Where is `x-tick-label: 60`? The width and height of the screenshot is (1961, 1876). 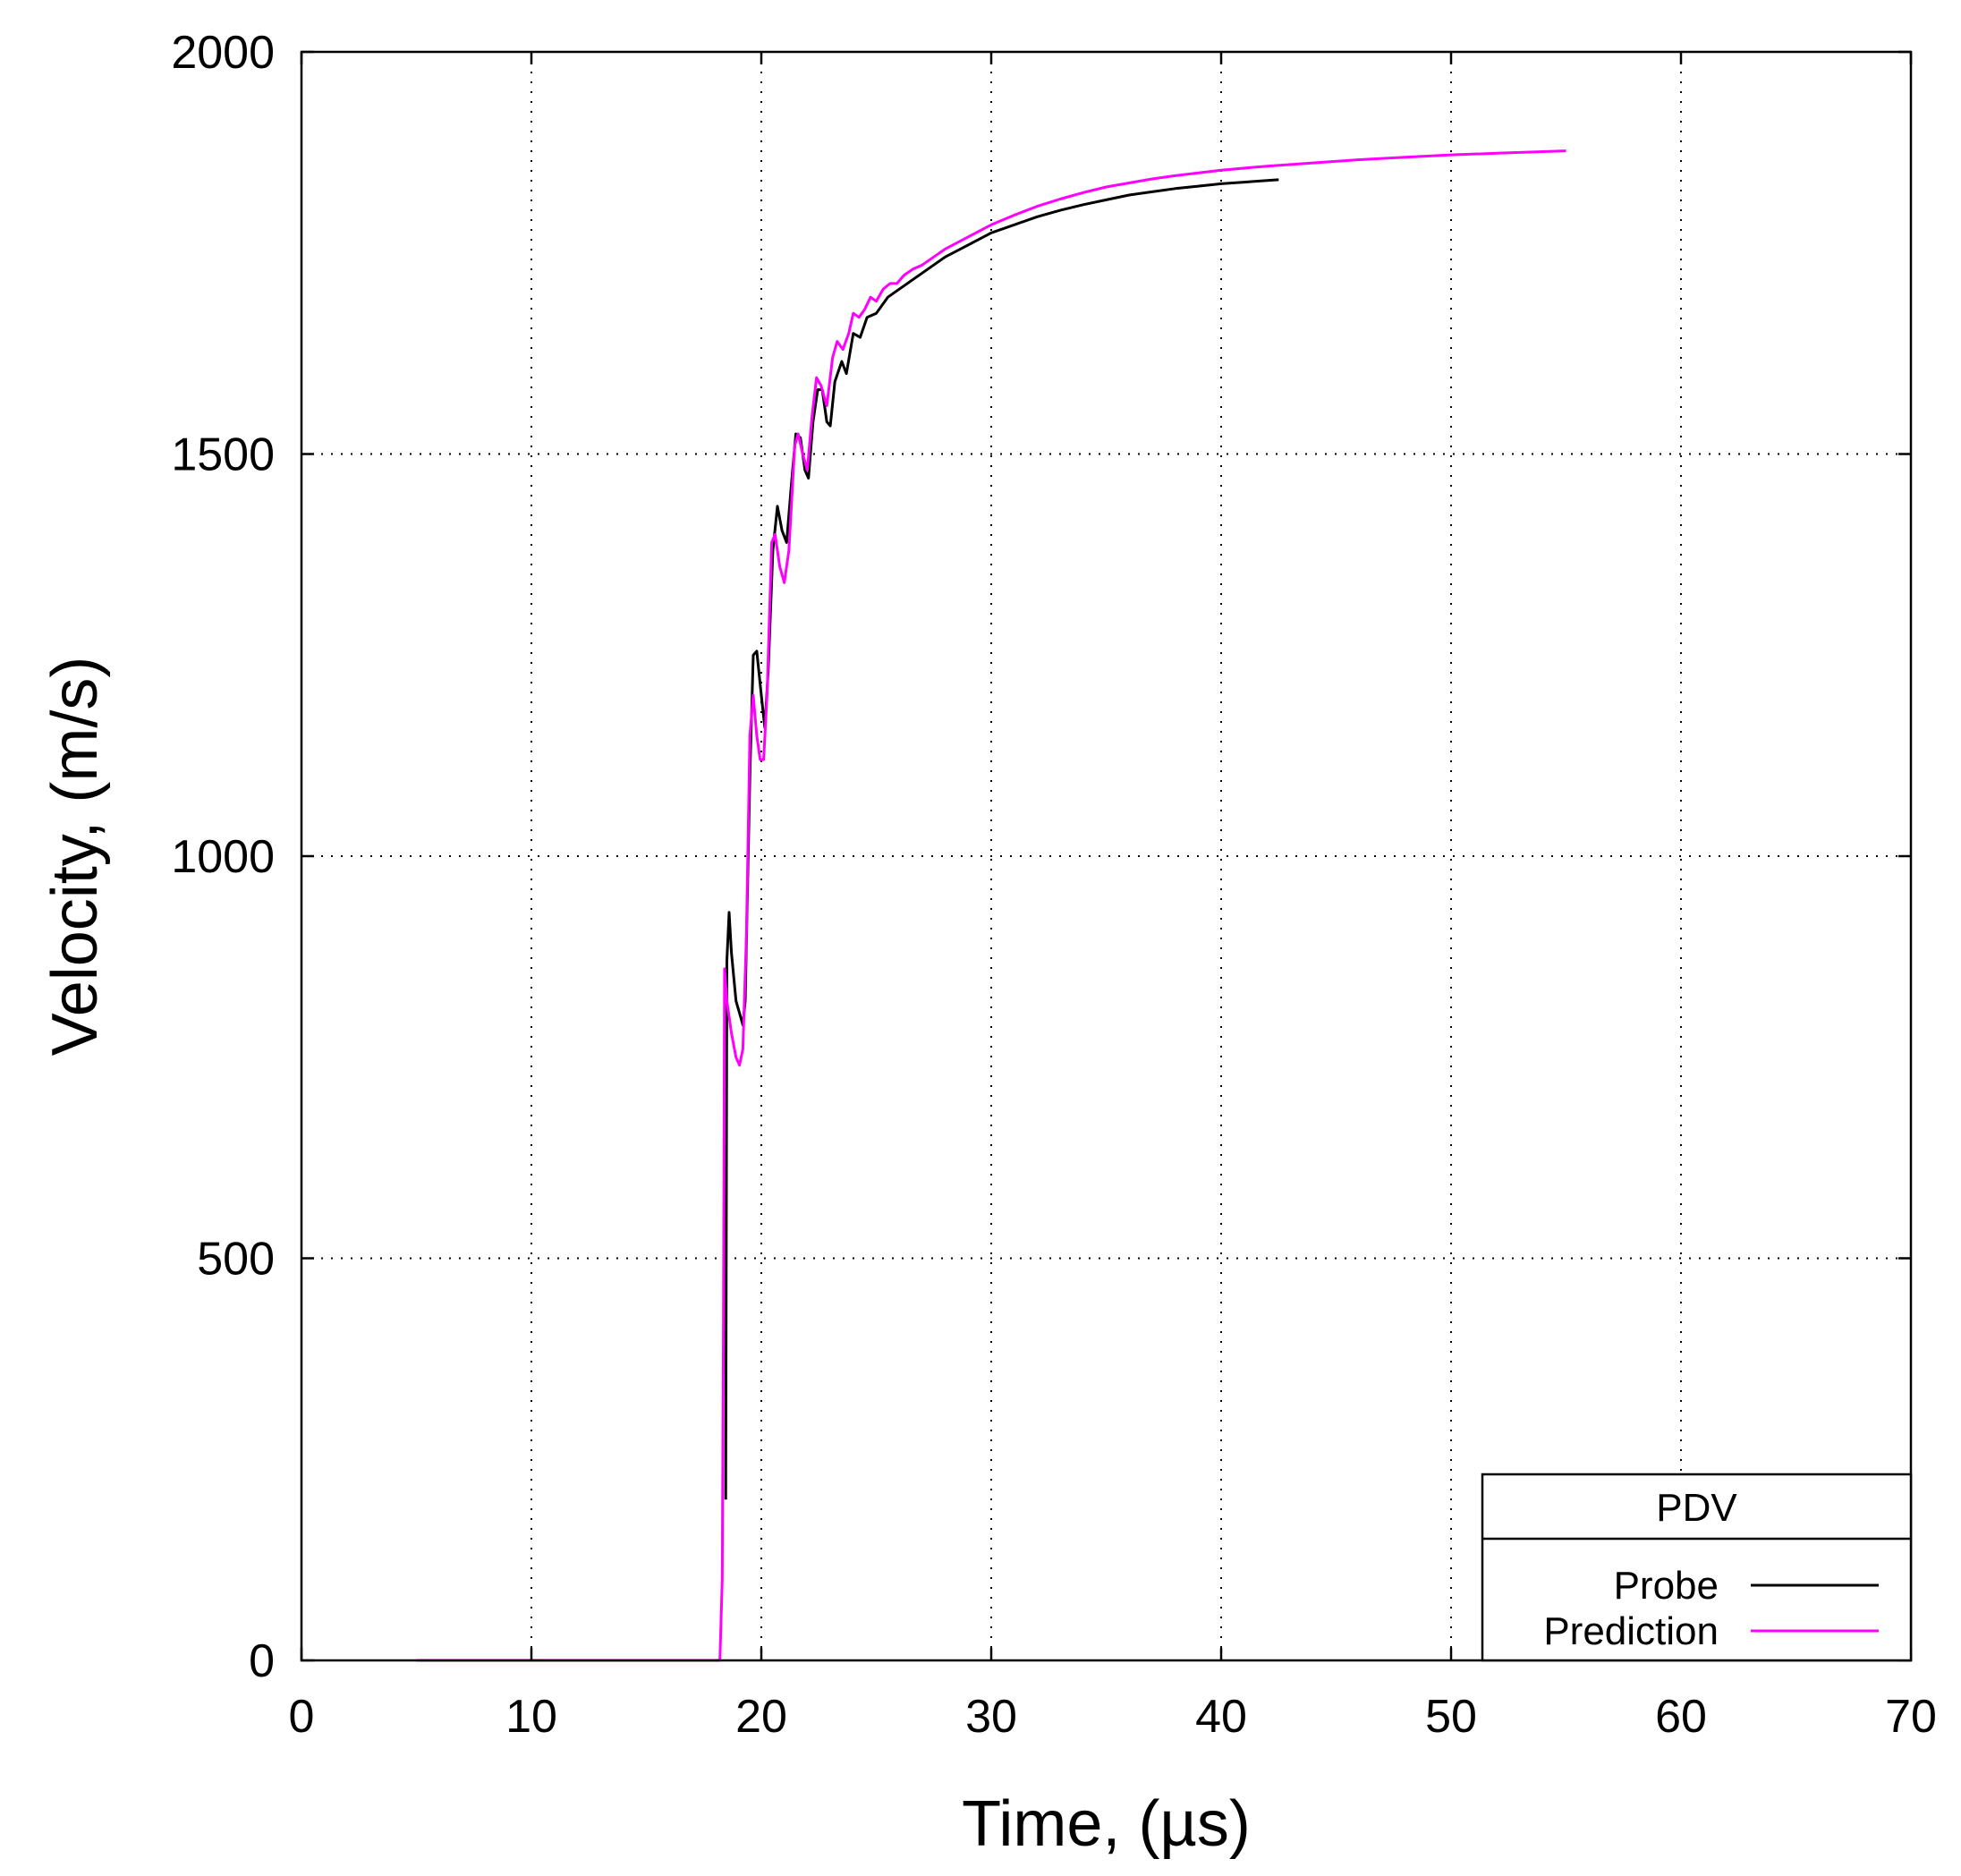
x-tick-label: 60 is located at coordinates (1681, 1717).